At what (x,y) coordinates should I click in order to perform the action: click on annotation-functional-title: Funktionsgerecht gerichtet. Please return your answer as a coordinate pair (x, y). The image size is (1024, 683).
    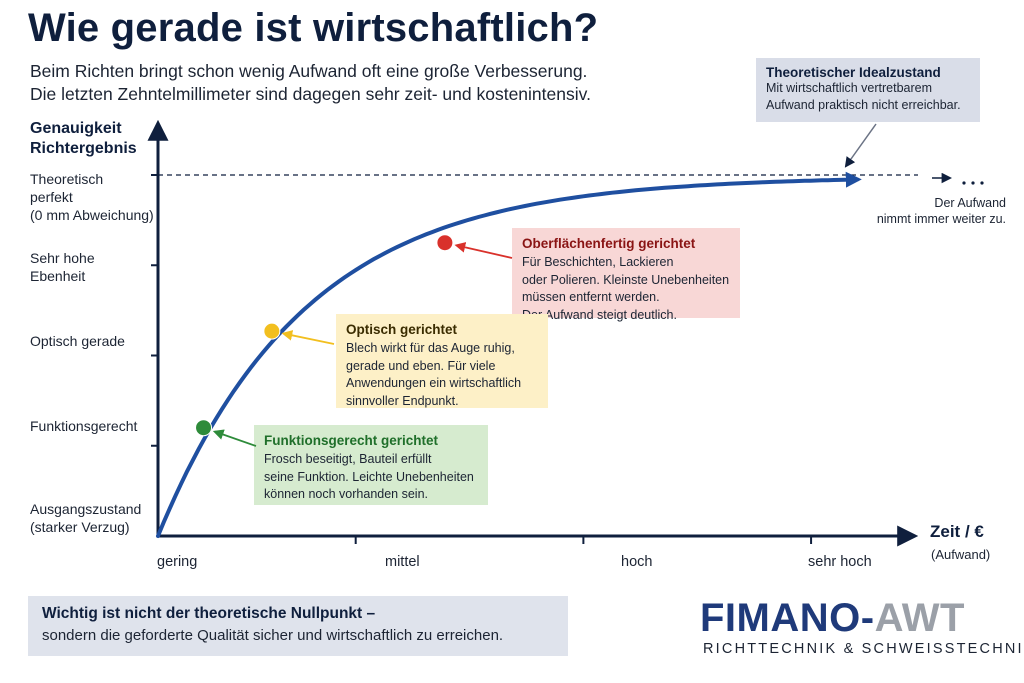
    Looking at the image, I should click on (351, 440).